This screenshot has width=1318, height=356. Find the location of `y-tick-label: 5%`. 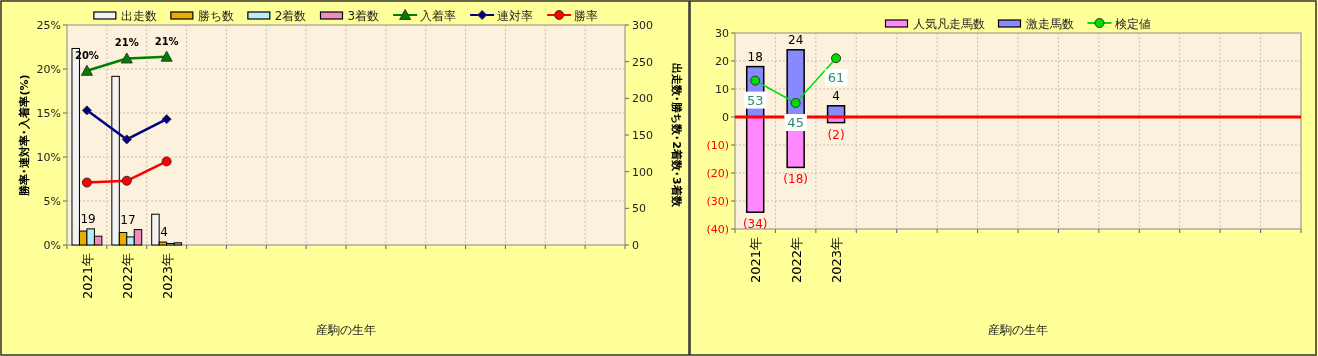

y-tick-label: 5% is located at coordinates (52, 201).